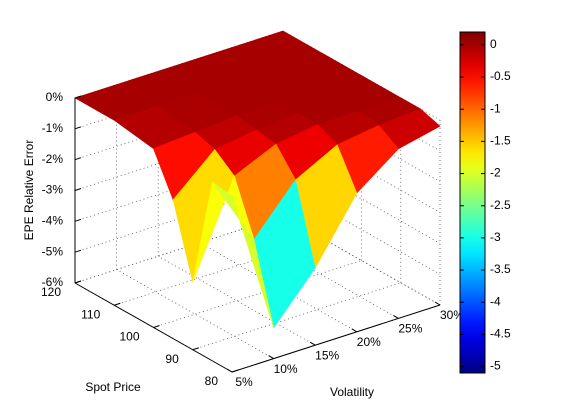  Describe the element at coordinates (495, 366) in the screenshot. I see `colorbar-tick-label: -5` at that location.